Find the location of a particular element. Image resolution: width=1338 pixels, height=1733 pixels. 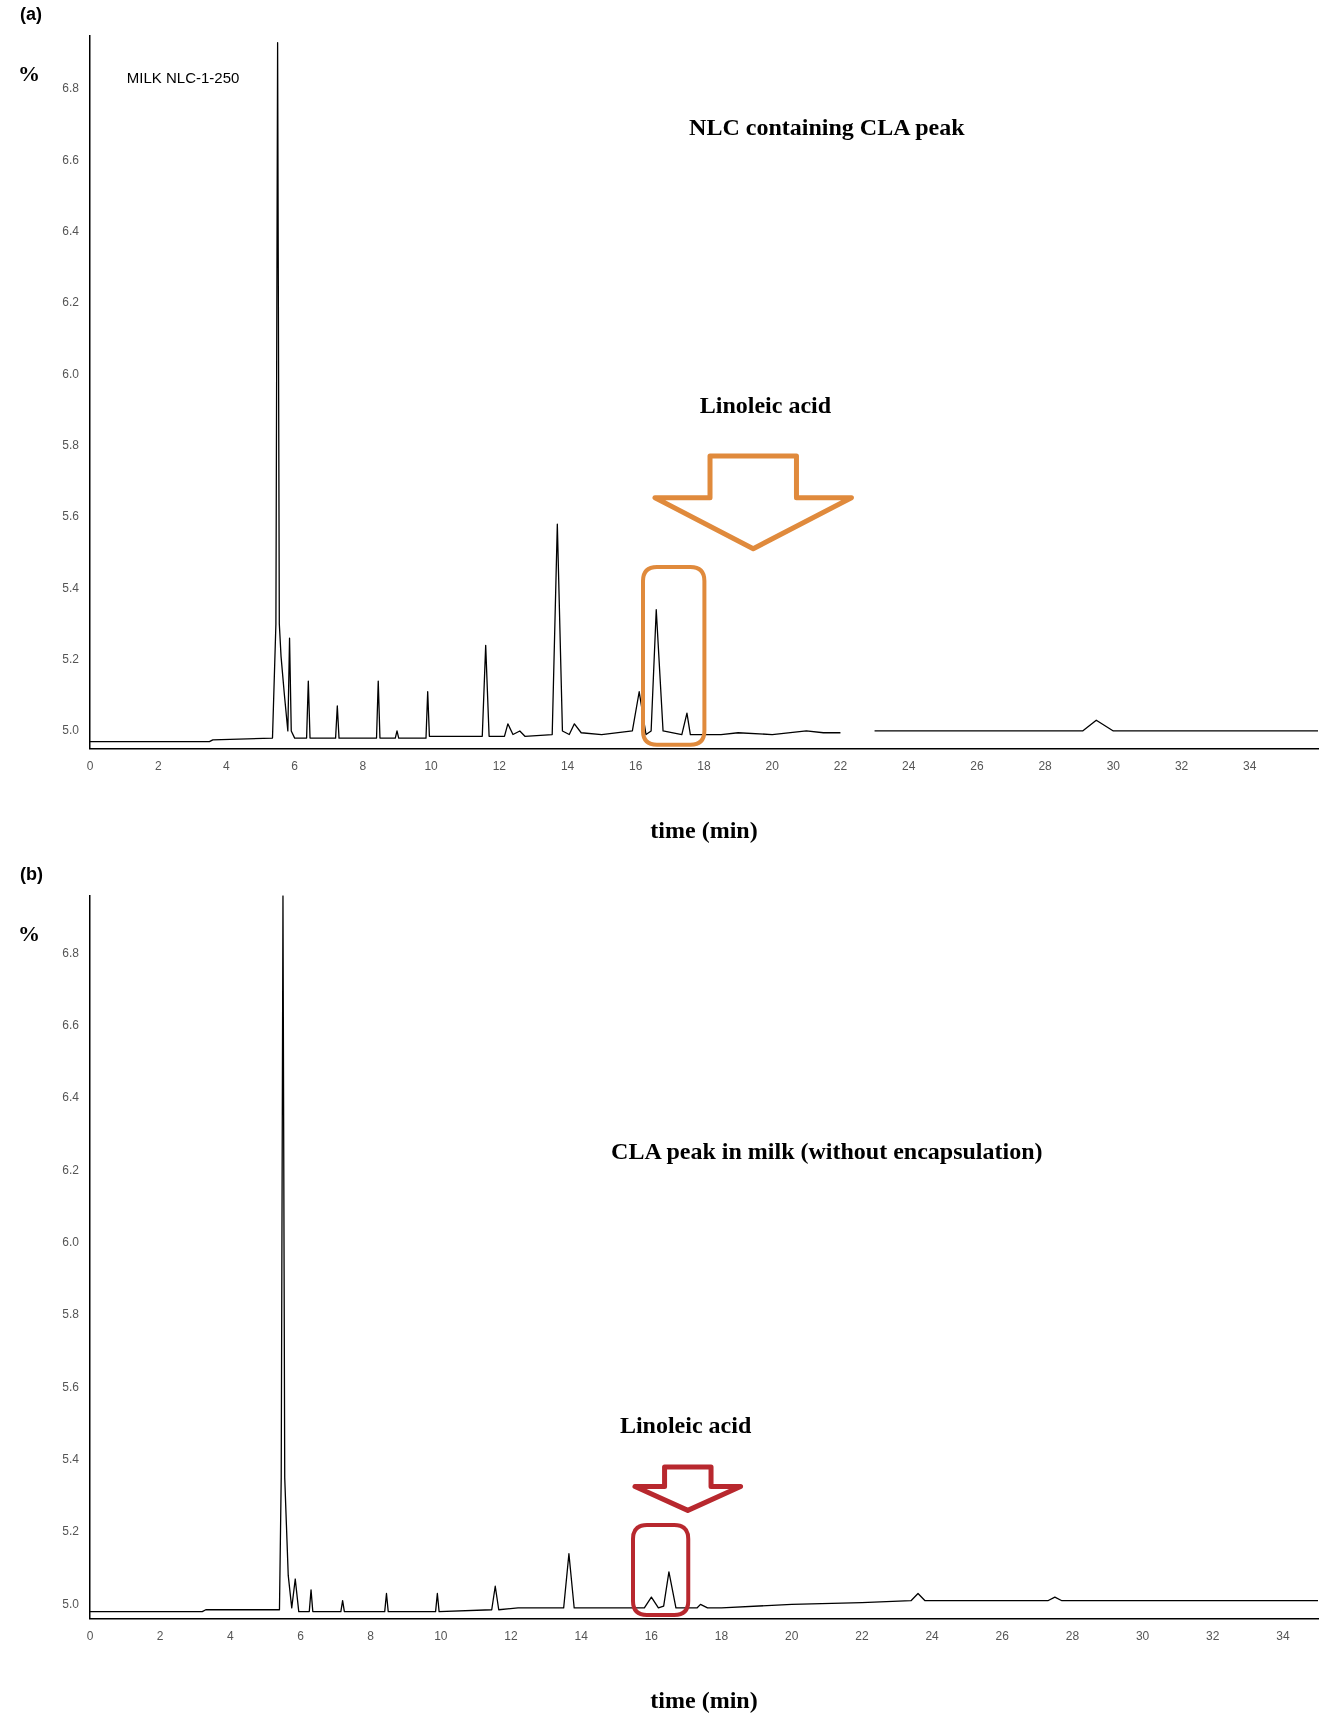

chart-title: (b) is located at coordinates (31, 873).